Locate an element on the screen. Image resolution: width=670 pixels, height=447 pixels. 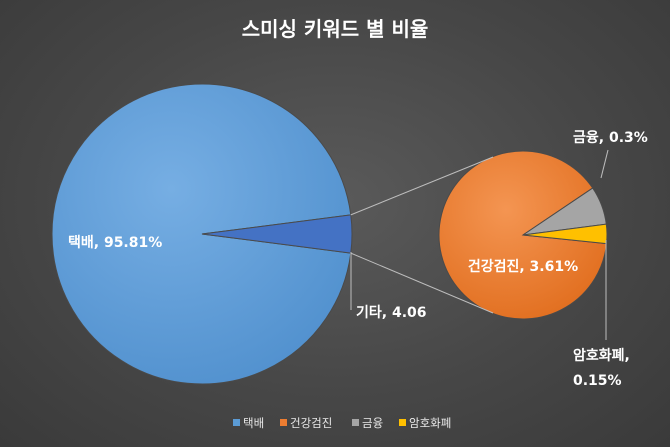
chart-title: 스미싱 키워드 별 비율 is located at coordinates (335, 29).